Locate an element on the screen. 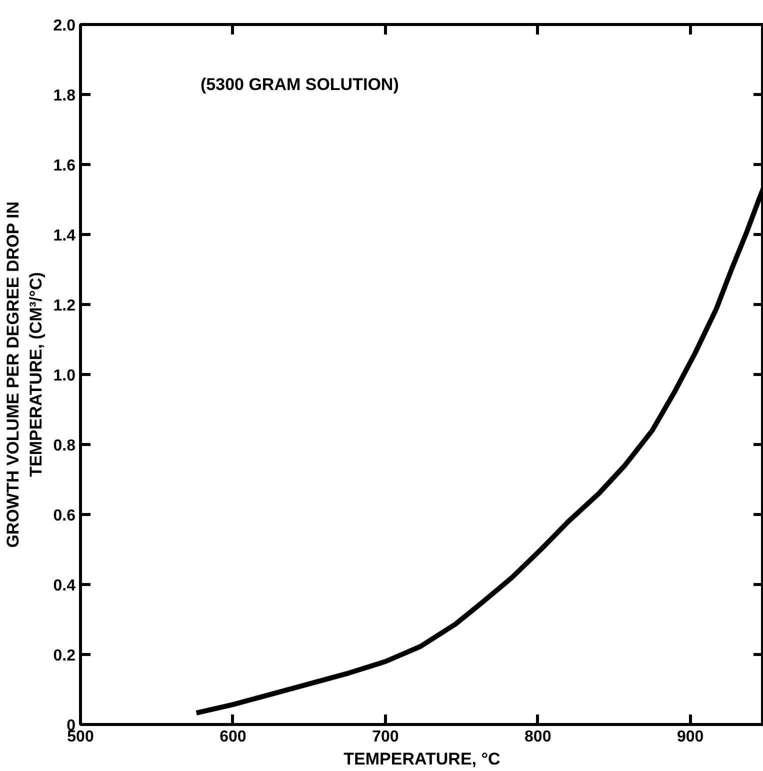  x-tick-label: 600 is located at coordinates (233, 737).